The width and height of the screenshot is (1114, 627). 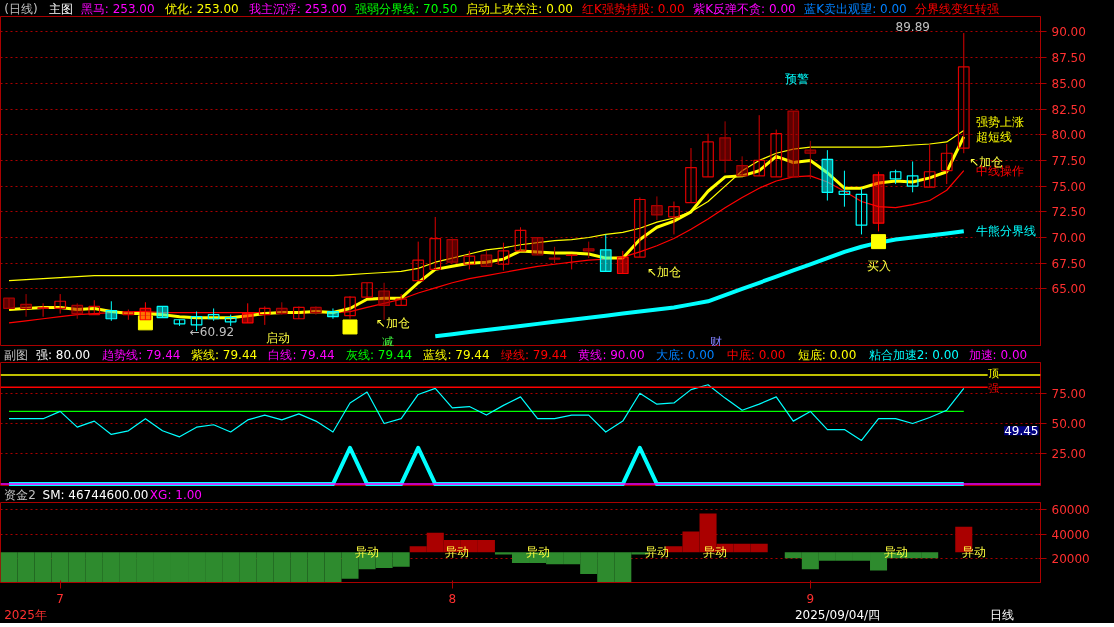 What do you see at coordinates (1068, 454) in the screenshot?
I see `y-tick-label: 25.00` at bounding box center [1068, 454].